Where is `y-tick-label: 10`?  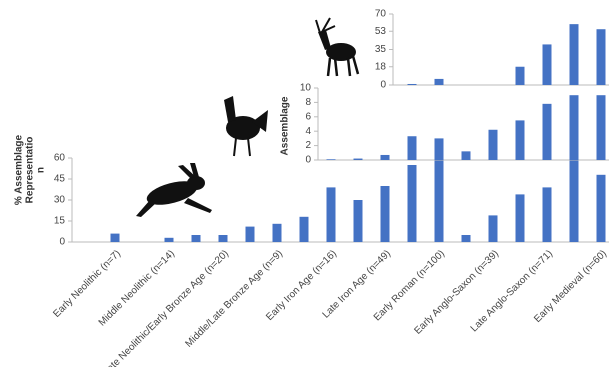
y-tick-label: 10 is located at coordinates (306, 88).